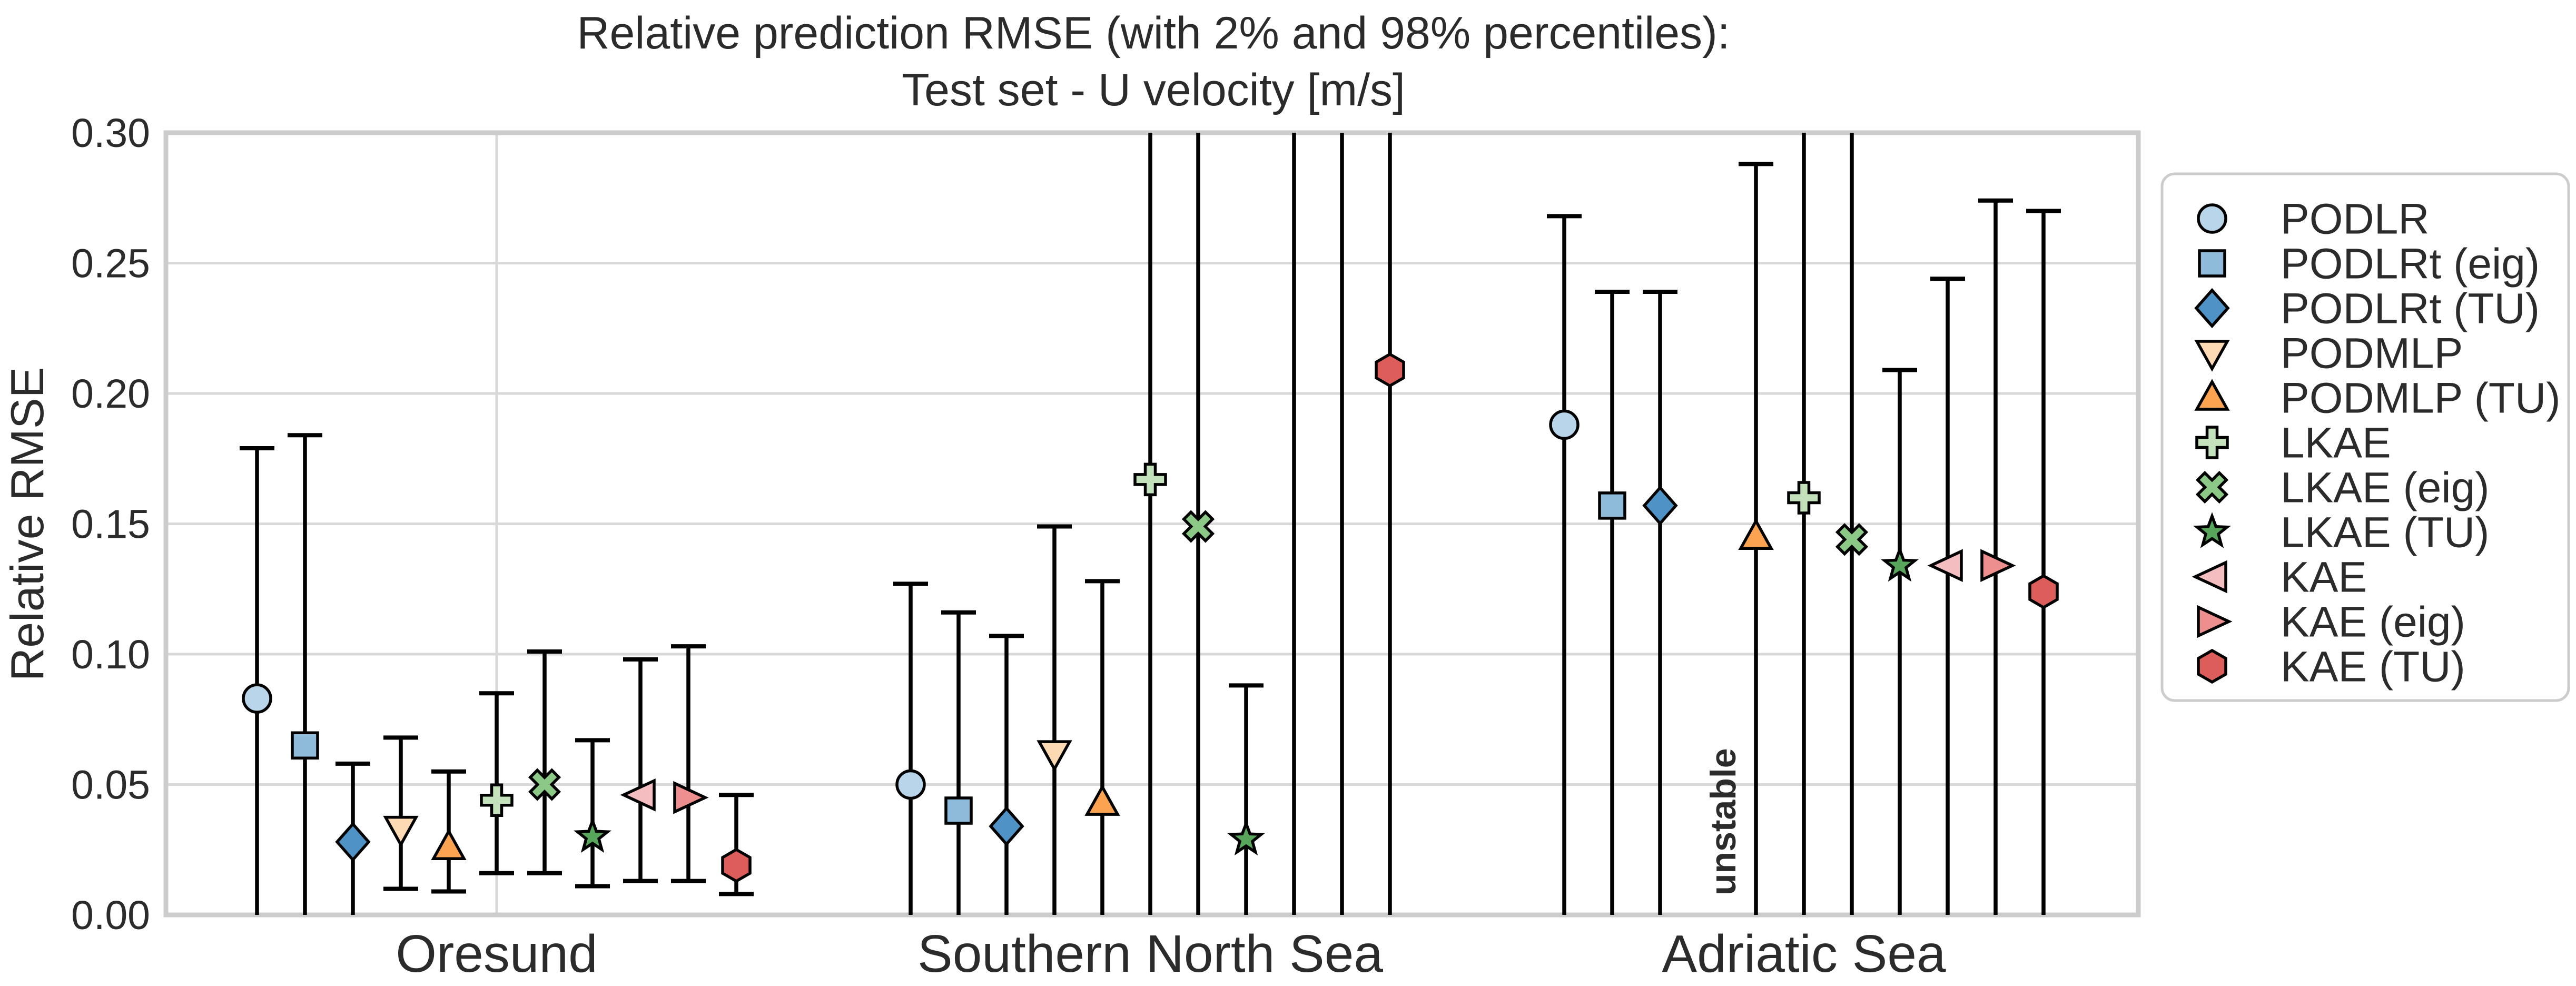  I want to click on legend-marker-hexagon, so click(2212, 666).